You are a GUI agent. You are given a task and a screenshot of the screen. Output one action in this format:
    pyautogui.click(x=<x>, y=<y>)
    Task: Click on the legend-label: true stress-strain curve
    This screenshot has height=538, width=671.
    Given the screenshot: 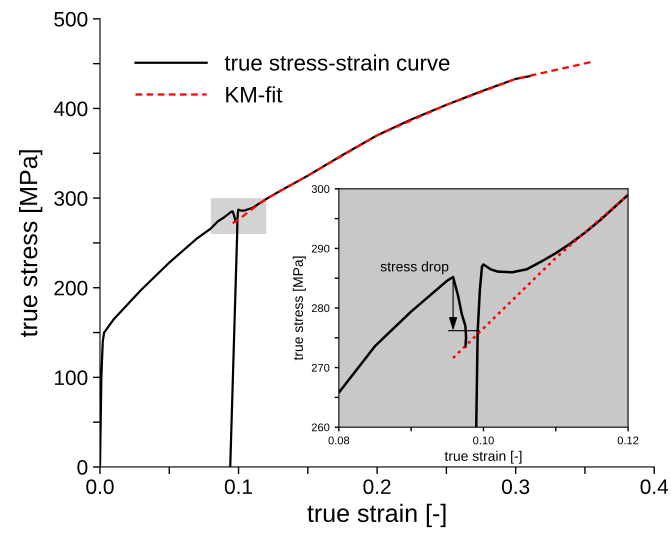 What is the action you would take?
    pyautogui.click(x=337, y=62)
    